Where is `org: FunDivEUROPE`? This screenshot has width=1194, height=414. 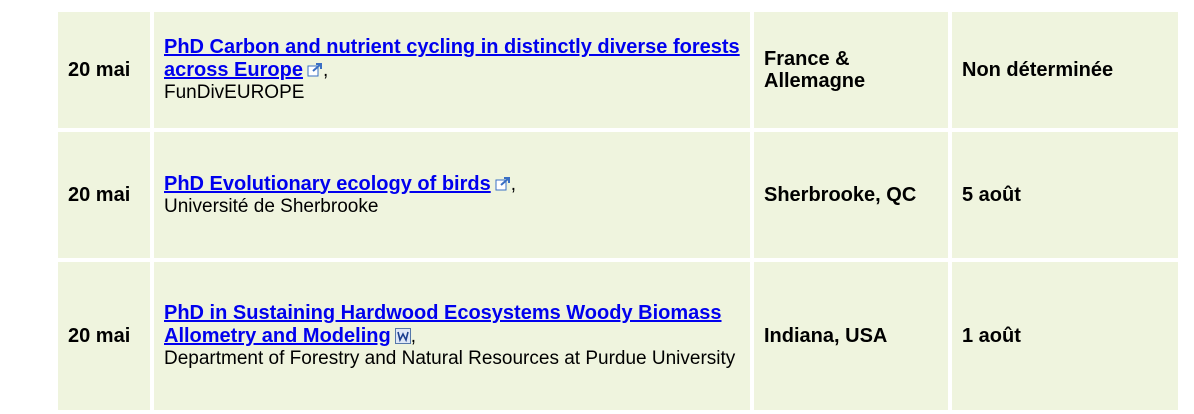
org: FunDivEUROPE is located at coordinates (234, 92).